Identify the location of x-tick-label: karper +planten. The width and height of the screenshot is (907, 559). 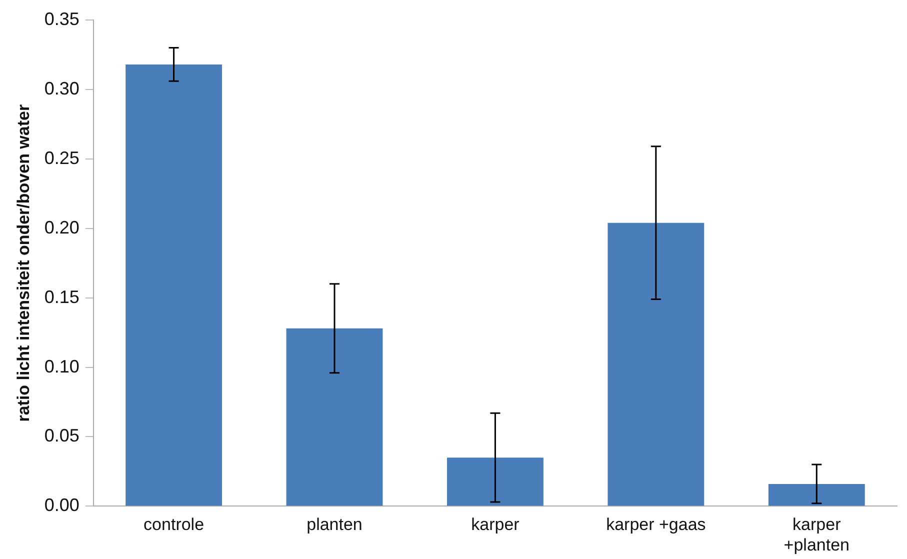
(817, 534).